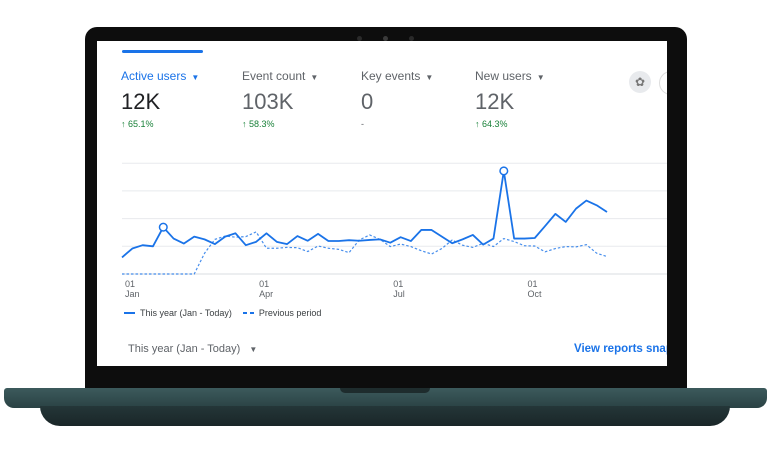  Describe the element at coordinates (362, 124) in the screenshot. I see `metric-delta: -` at that location.